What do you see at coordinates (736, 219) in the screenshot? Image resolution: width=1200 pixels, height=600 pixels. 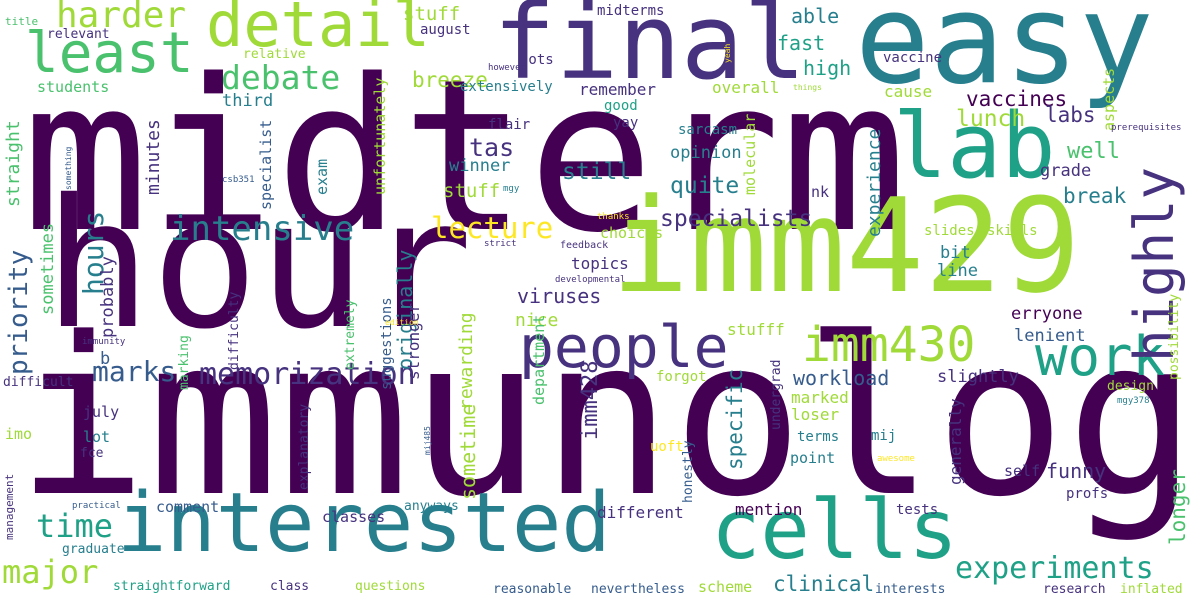 I see `cloud-word: specialists` at bounding box center [736, 219].